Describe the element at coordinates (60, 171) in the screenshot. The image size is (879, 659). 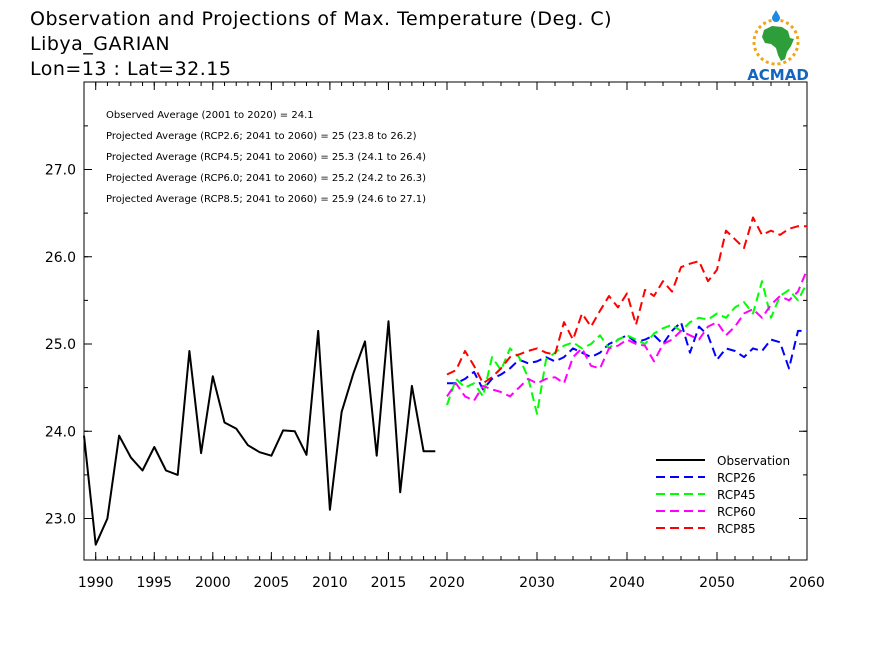
I see `y-tick-label: 27.0` at that location.